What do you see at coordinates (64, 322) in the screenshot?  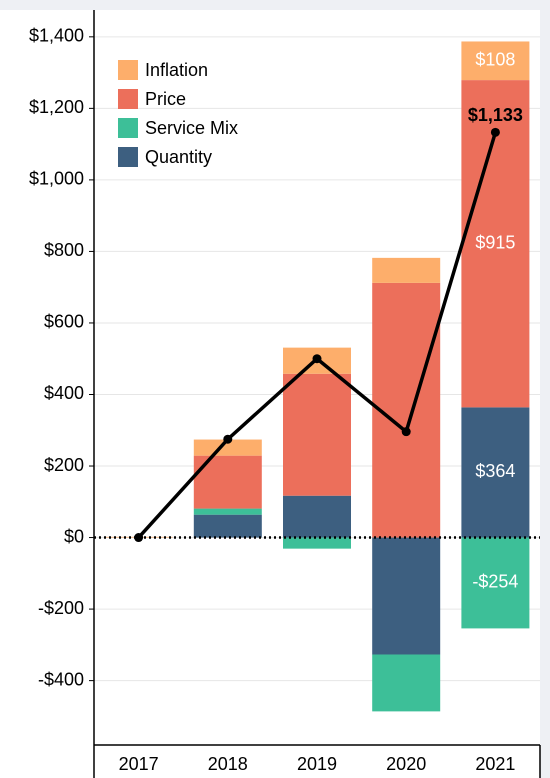 I see `y-tick-label: $600` at bounding box center [64, 322].